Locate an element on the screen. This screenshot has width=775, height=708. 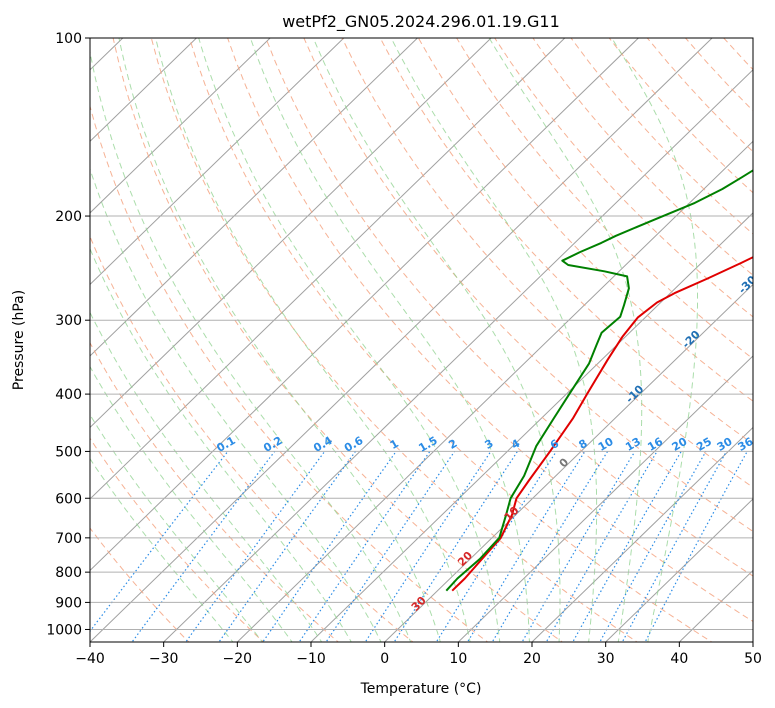
y-tick-label: 1000 is located at coordinates (64, 630).